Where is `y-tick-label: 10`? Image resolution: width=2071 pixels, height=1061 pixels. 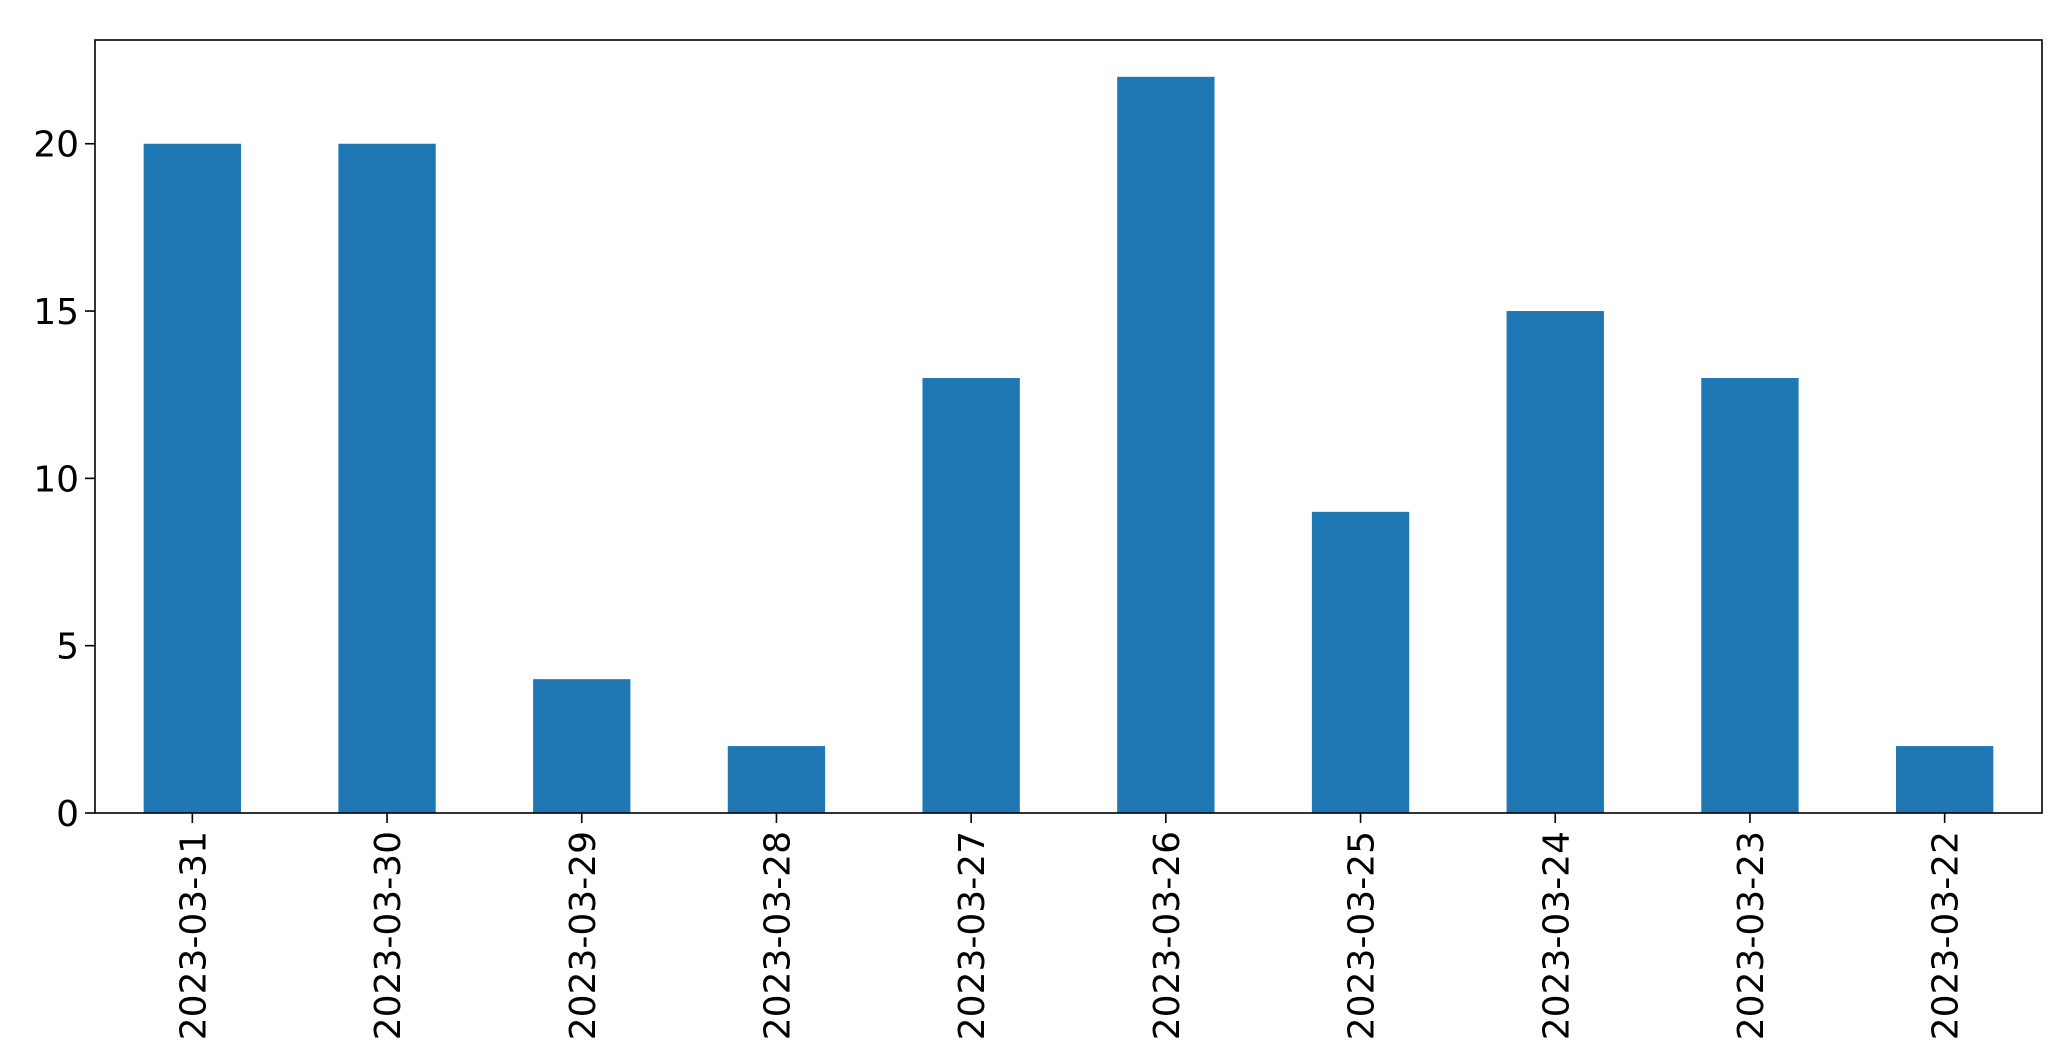
y-tick-label: 10 is located at coordinates (56, 479).